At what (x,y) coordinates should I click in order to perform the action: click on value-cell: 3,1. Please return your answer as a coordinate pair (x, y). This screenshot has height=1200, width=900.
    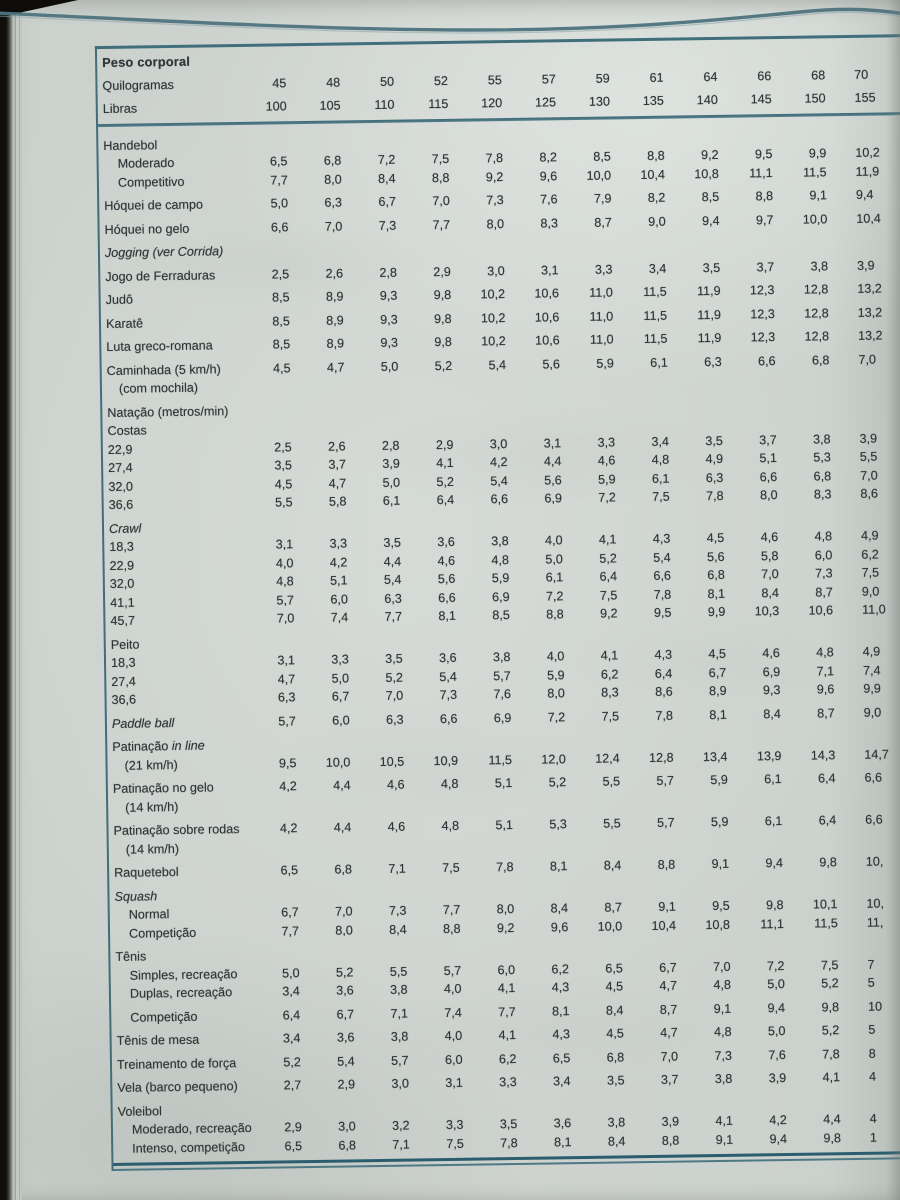
    Looking at the image, I should click on (552, 443).